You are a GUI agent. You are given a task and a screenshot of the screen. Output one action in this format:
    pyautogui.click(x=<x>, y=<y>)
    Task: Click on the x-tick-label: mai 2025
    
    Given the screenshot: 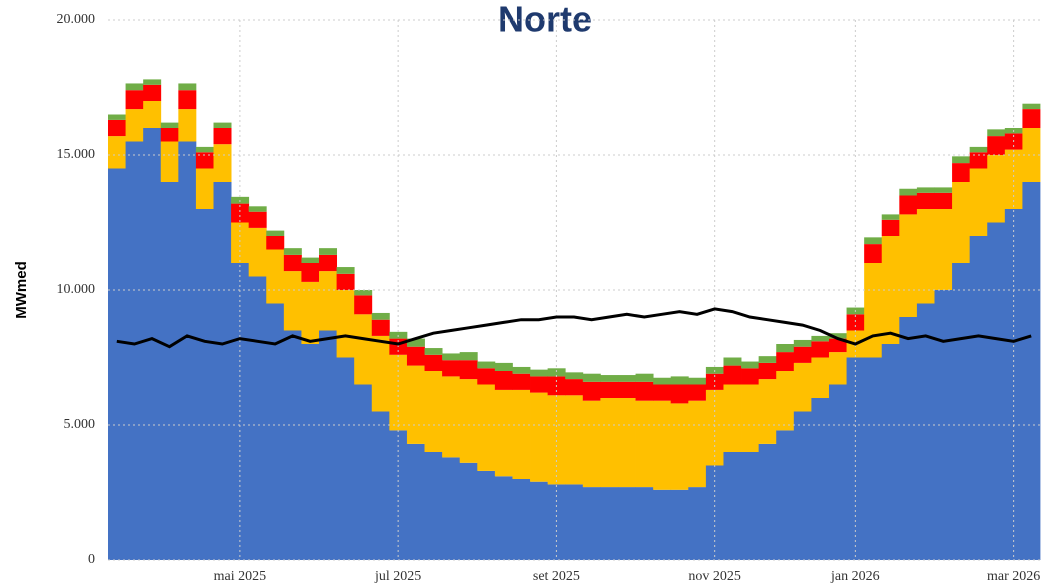 What is the action you would take?
    pyautogui.click(x=240, y=576)
    